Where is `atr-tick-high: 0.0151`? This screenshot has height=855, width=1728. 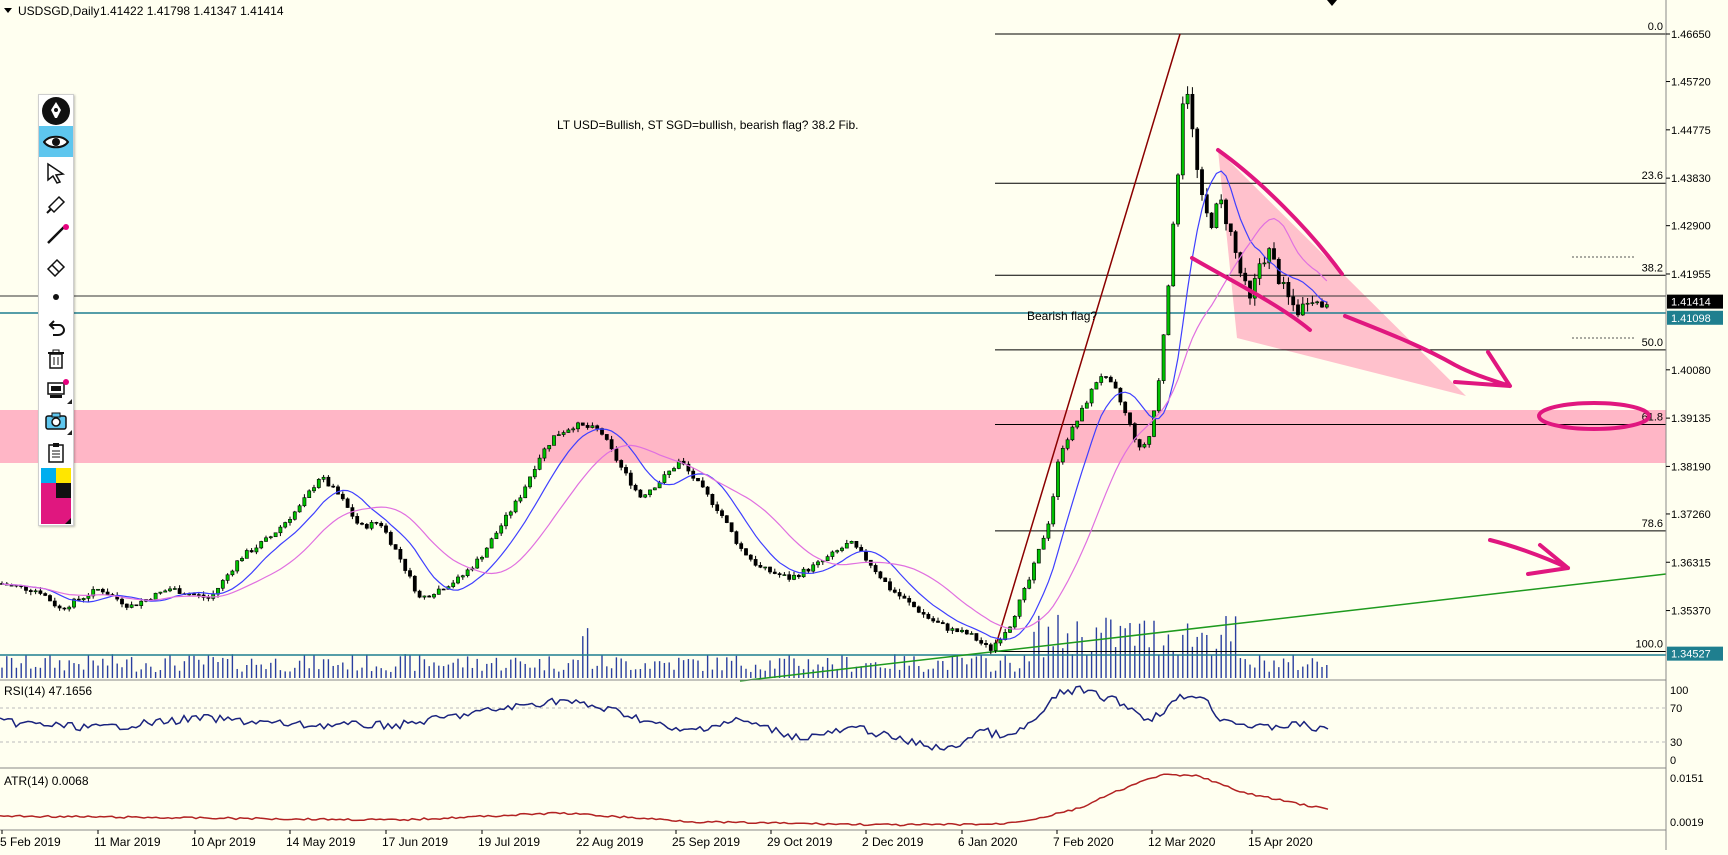 atr-tick-high: 0.0151 is located at coordinates (1687, 779).